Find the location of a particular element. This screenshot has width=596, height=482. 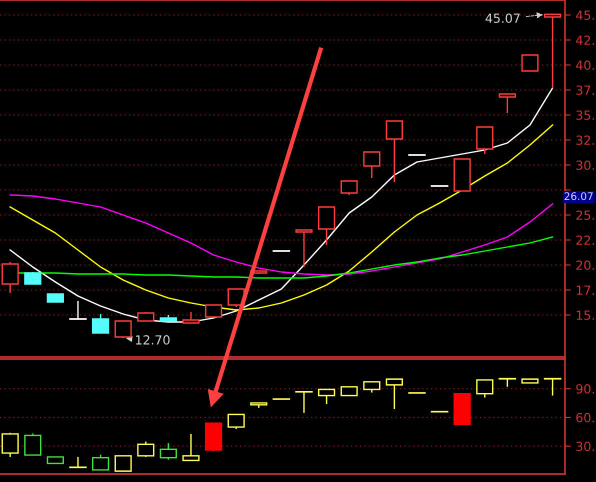

y-tick-label: 42. is located at coordinates (585, 40).